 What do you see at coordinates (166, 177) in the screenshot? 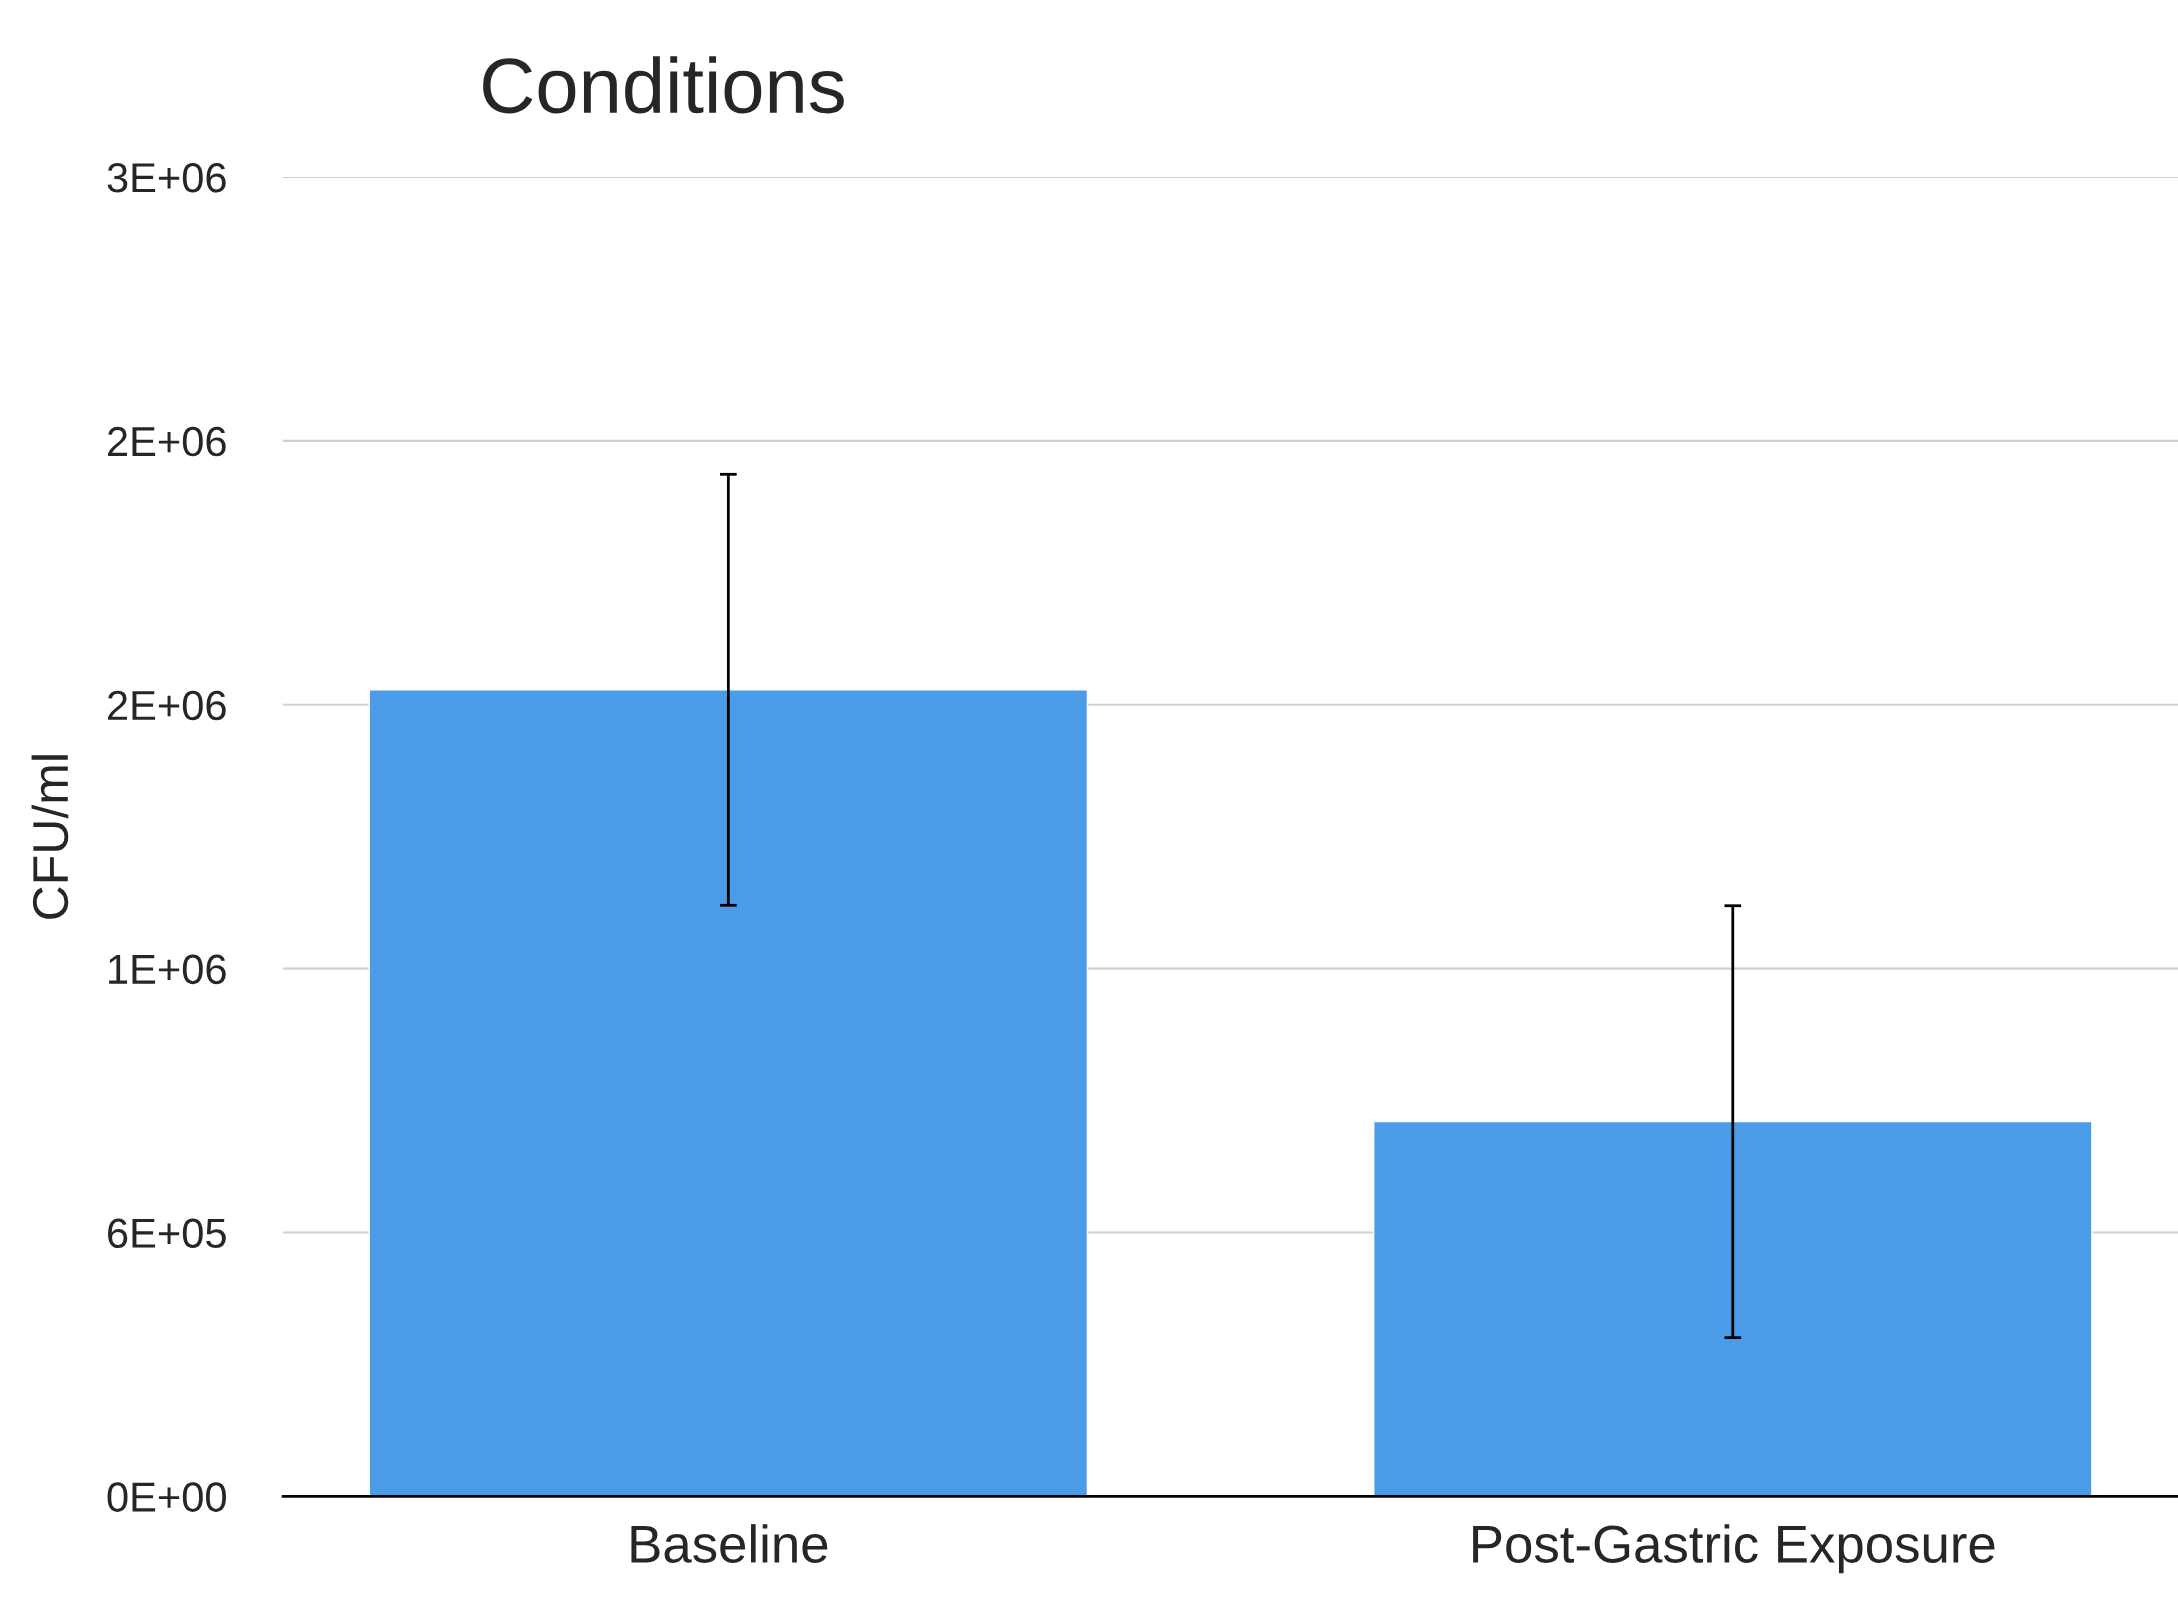
I see `y-tick-label: 3E+06` at bounding box center [166, 177].